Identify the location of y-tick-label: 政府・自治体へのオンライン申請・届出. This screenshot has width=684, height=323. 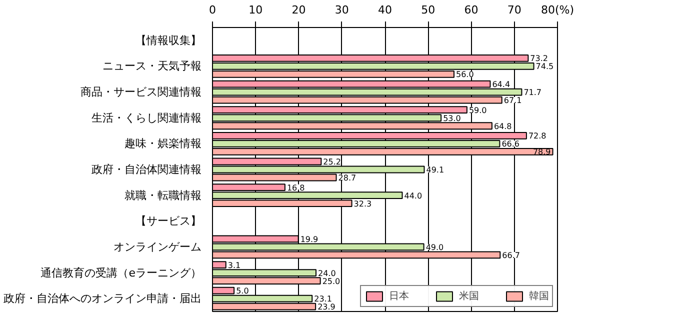
(103, 299).